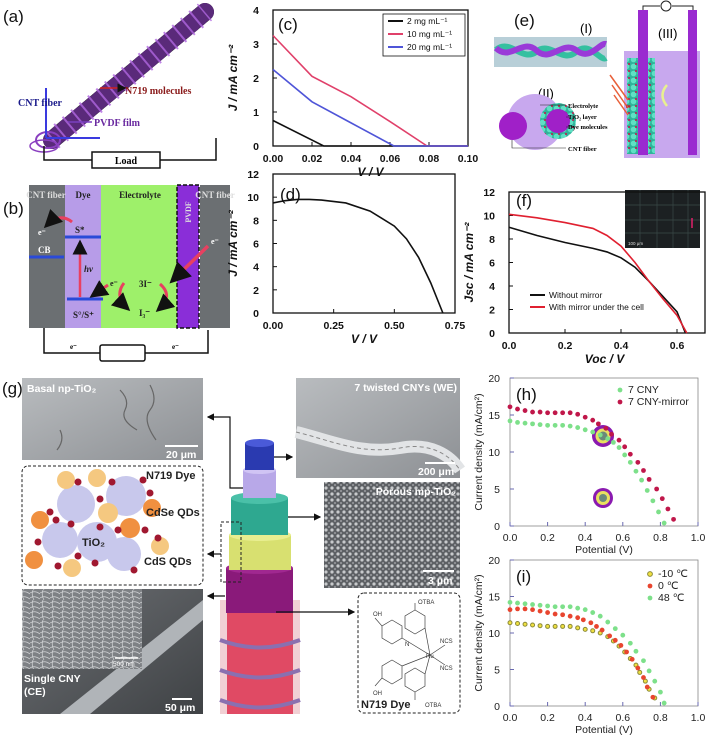  Describe the element at coordinates (430, 657) in the screenshot. I see `label-ru: Ru` at that location.